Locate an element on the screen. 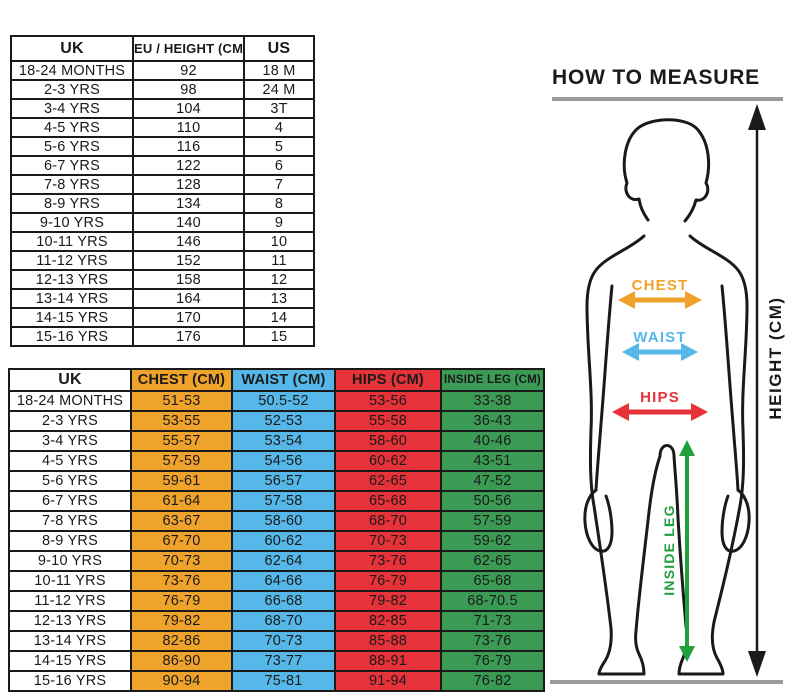 This screenshot has width=798, height=700. value-cell: 61-64 is located at coordinates (181, 501).